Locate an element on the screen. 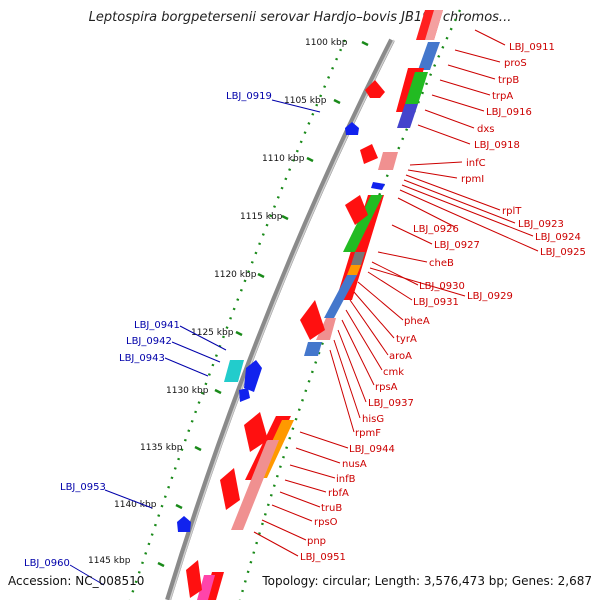 The width and height of the screenshot is (600, 600). accession-text: Accession: NC_008510 is located at coordinates (76, 581).